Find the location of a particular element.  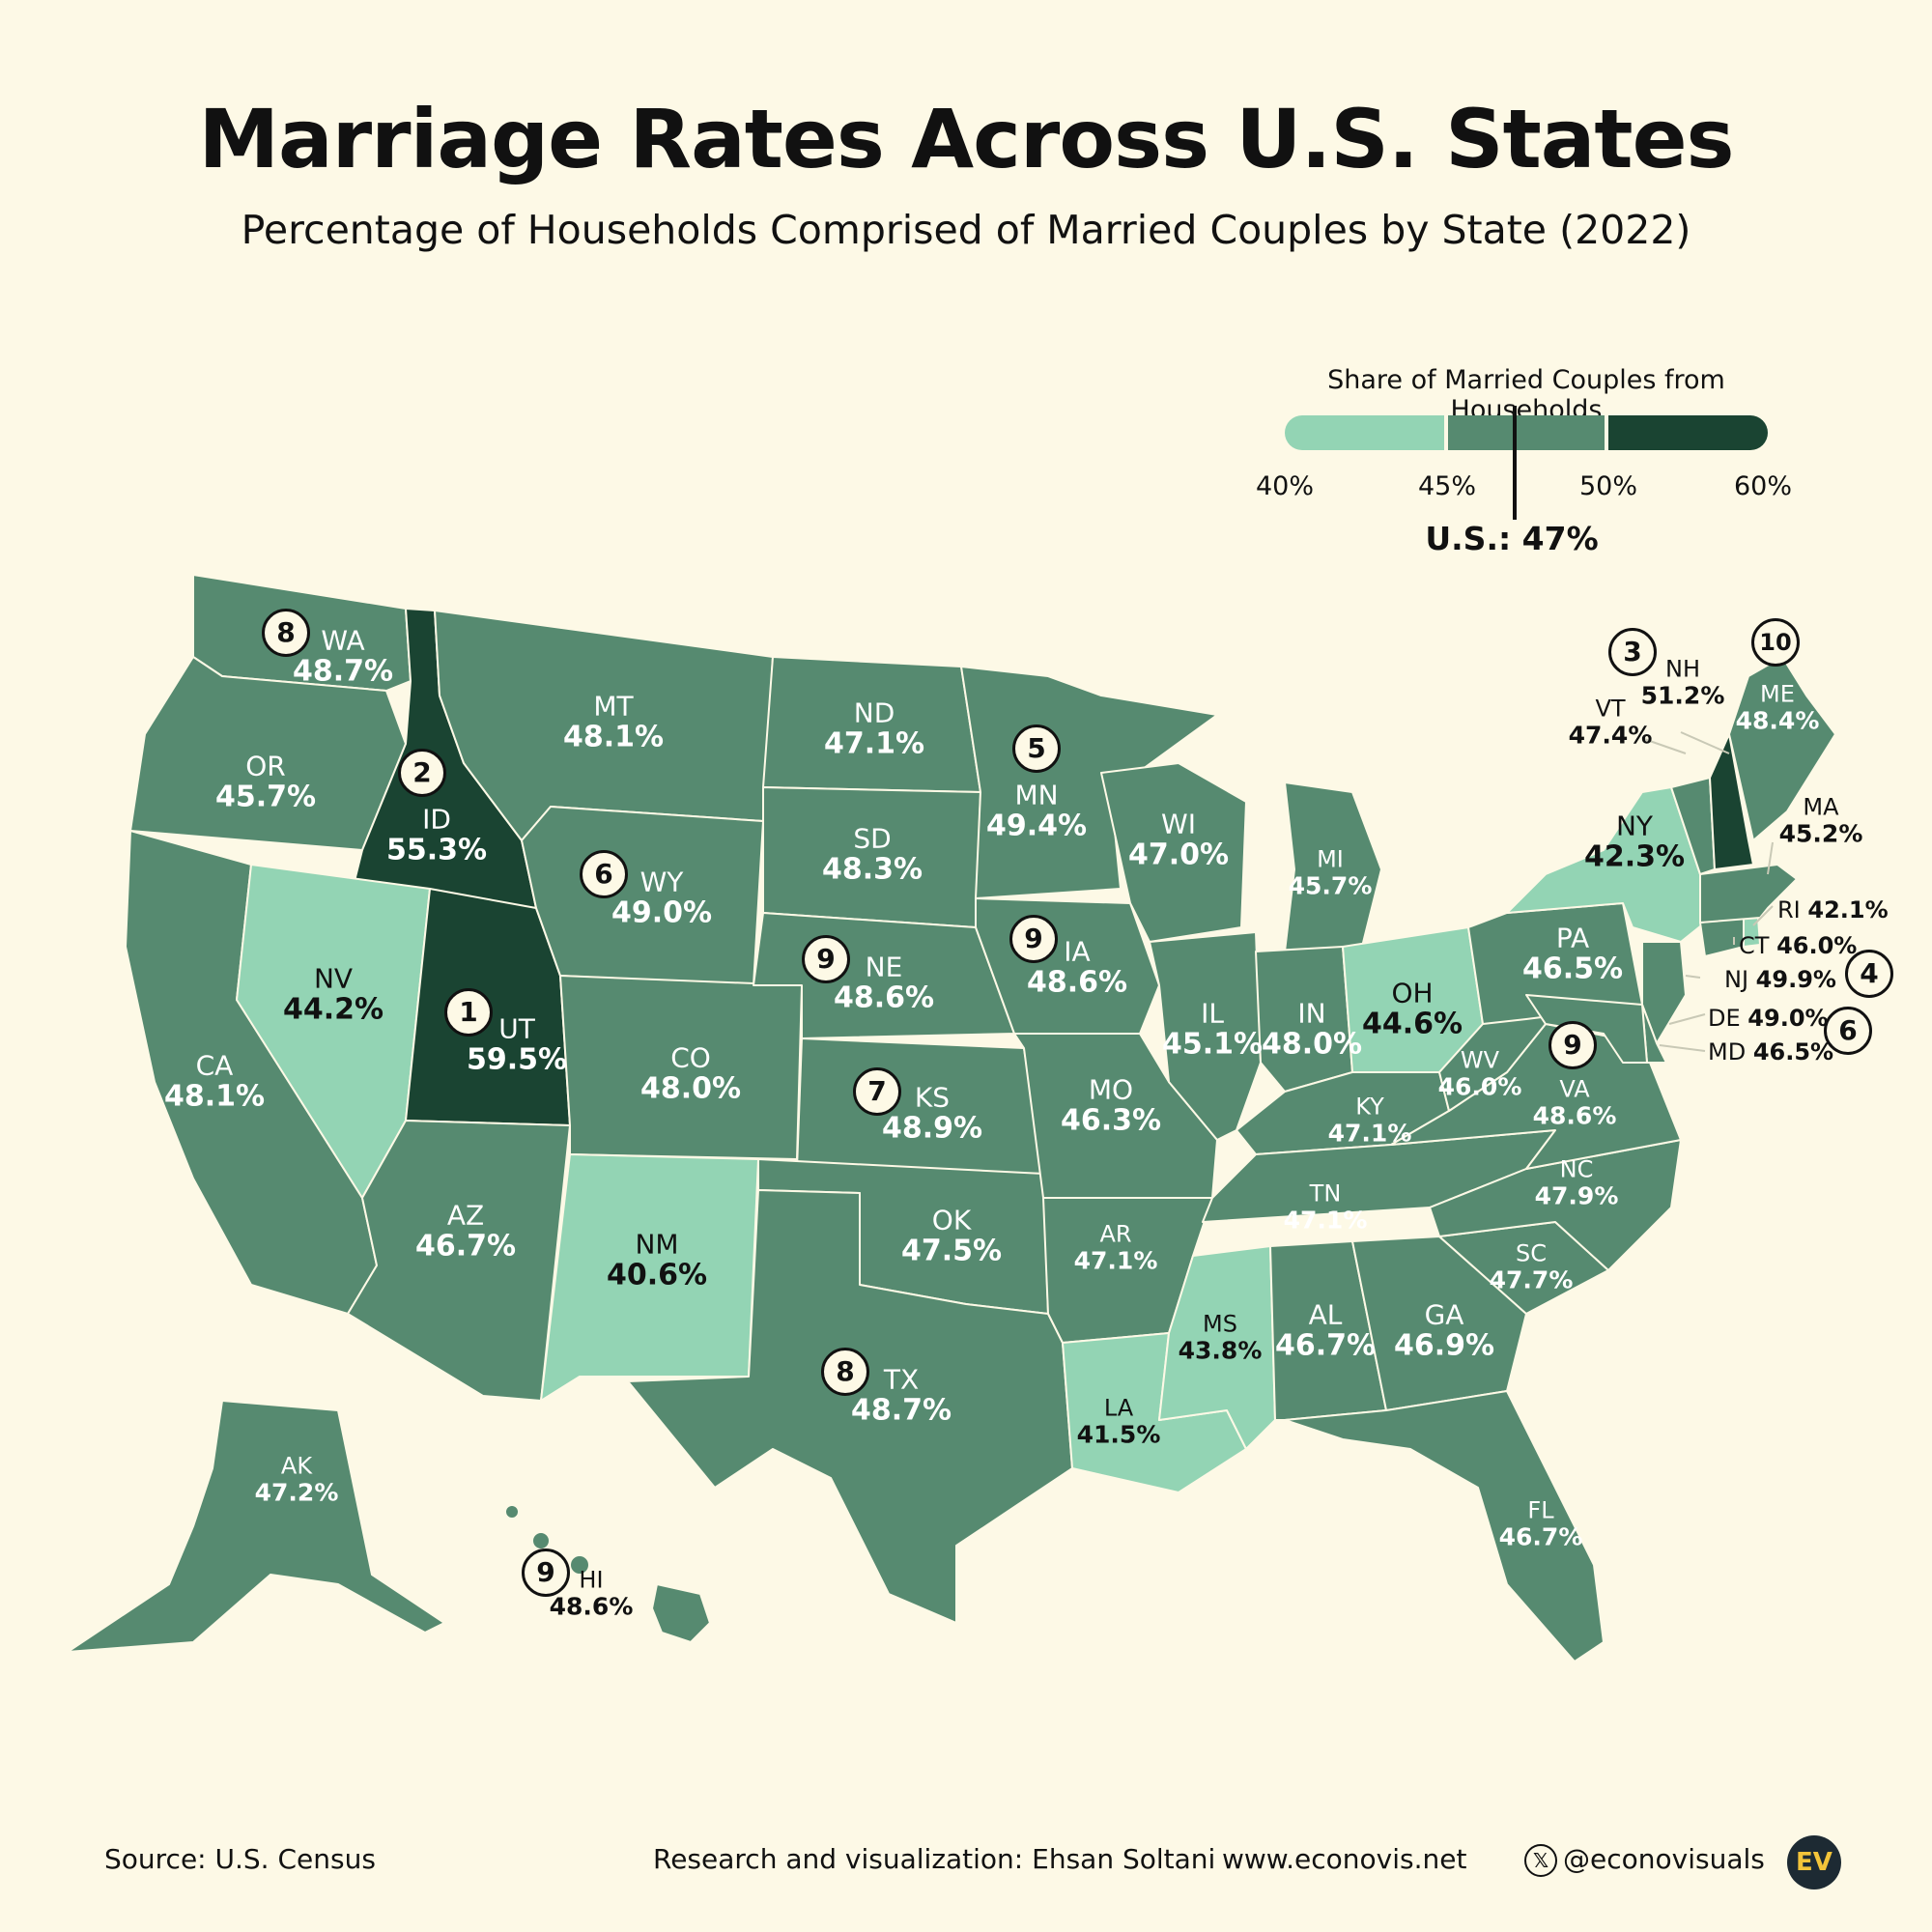

label-TX: TX 48.7% is located at coordinates (901, 1395).